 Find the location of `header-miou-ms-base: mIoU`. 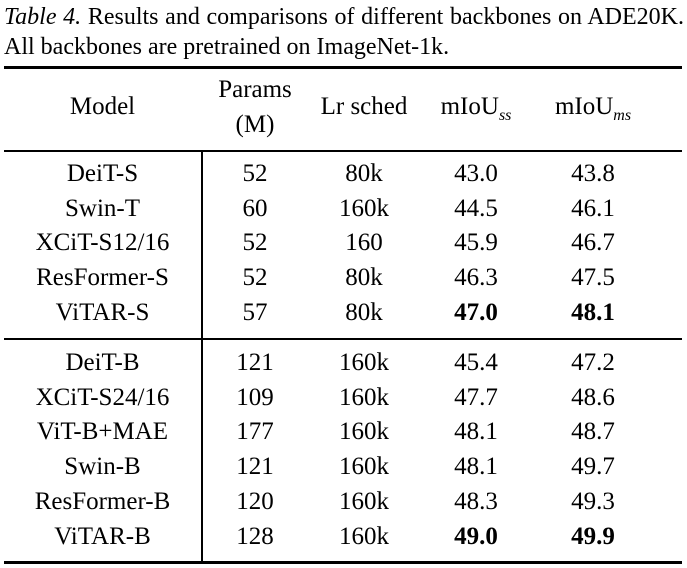

header-miou-ms-base: mIoU is located at coordinates (584, 106).